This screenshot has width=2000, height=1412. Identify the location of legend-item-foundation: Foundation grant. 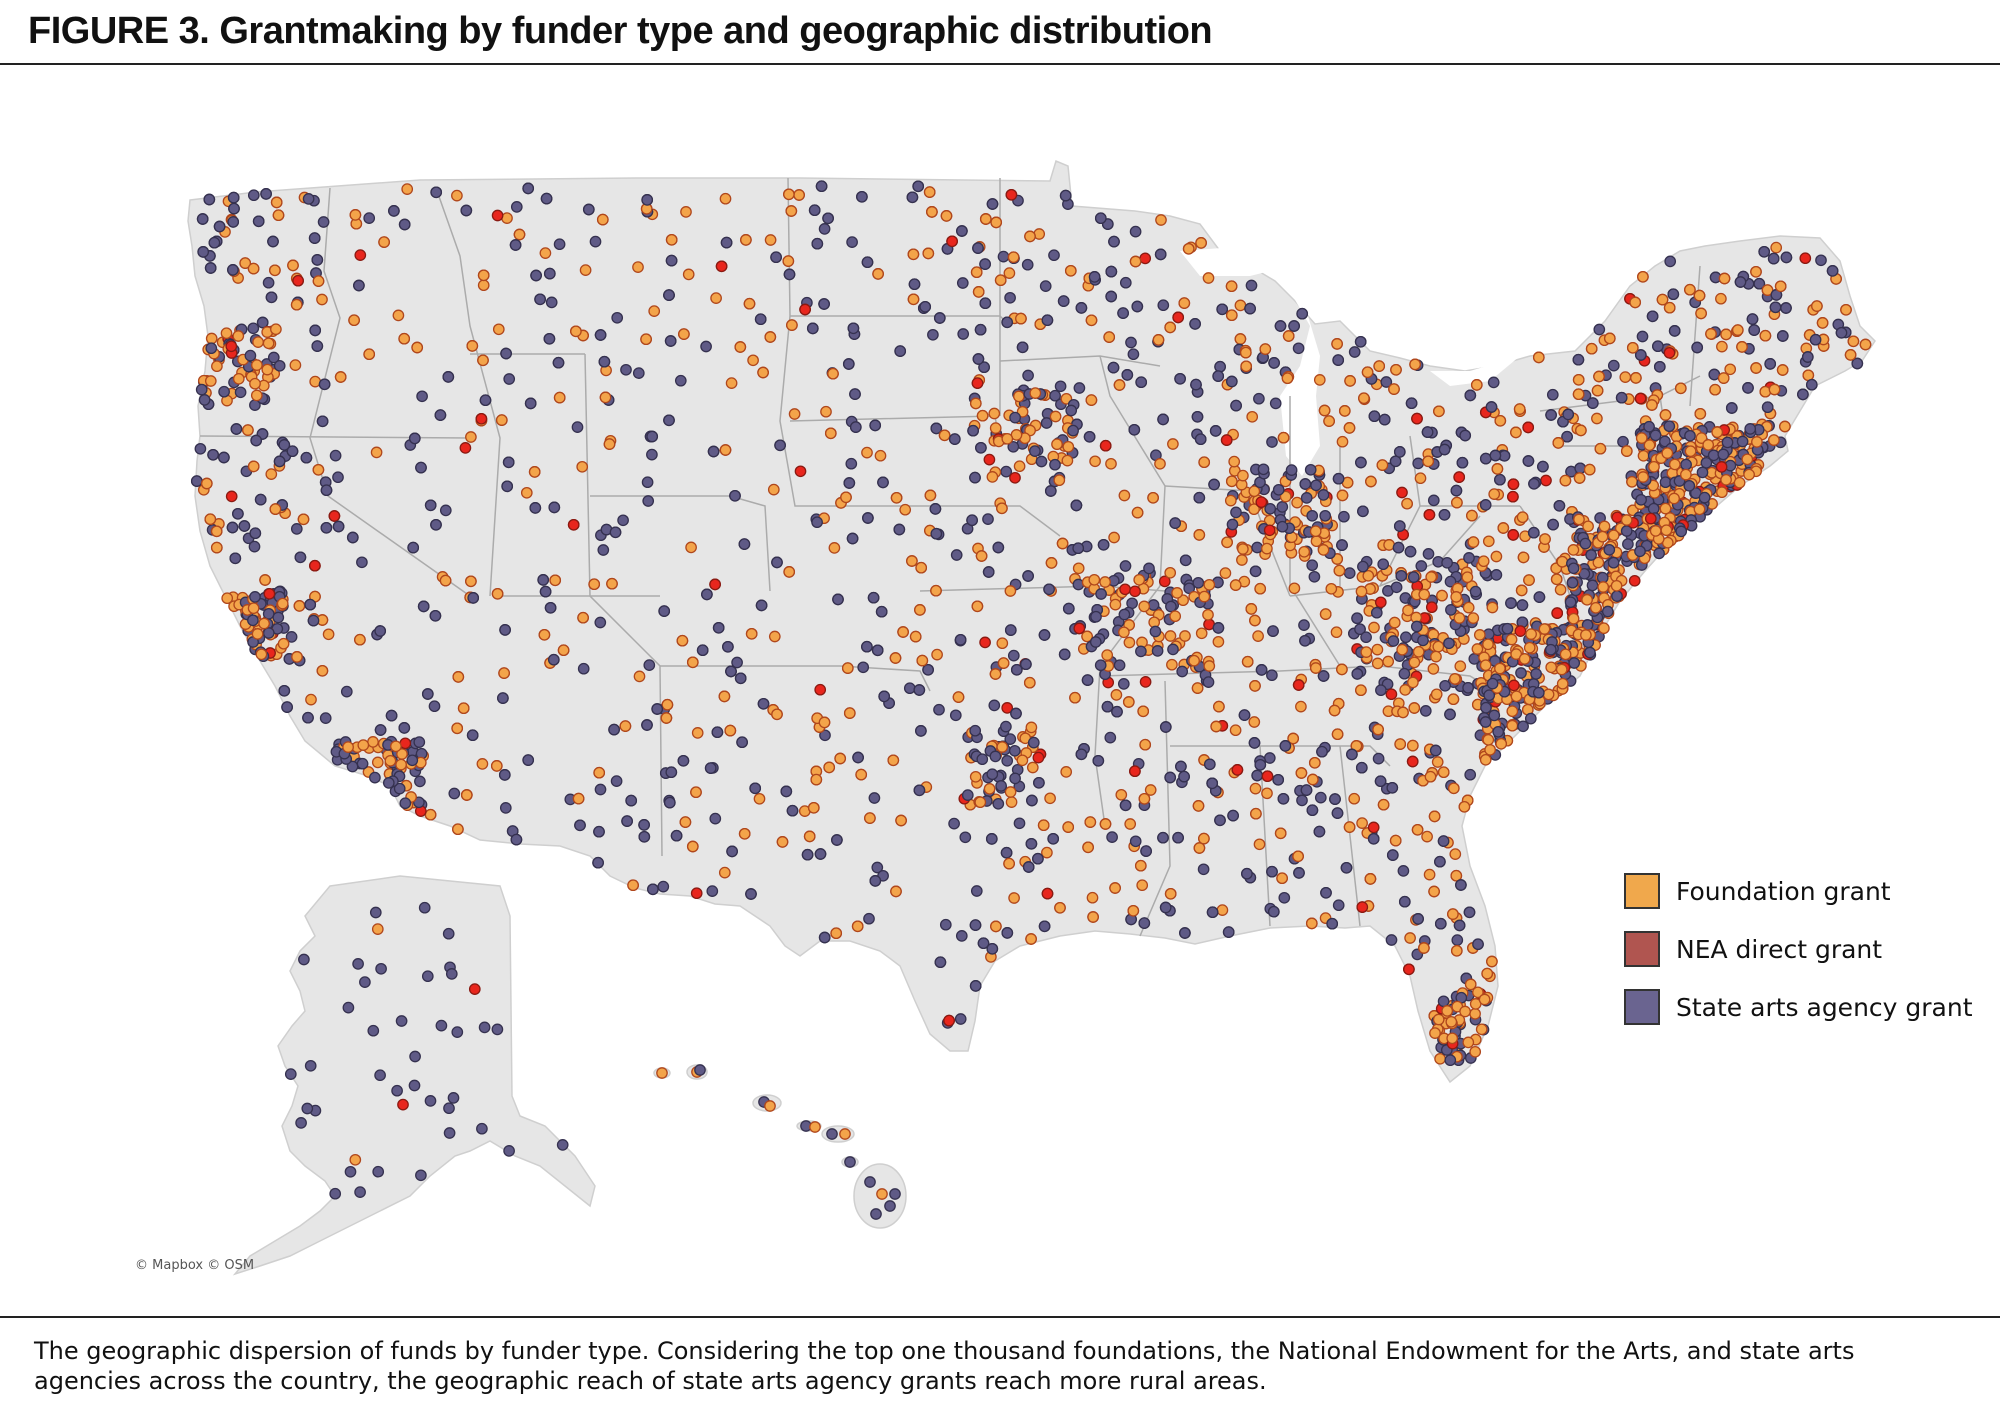
(1798, 891).